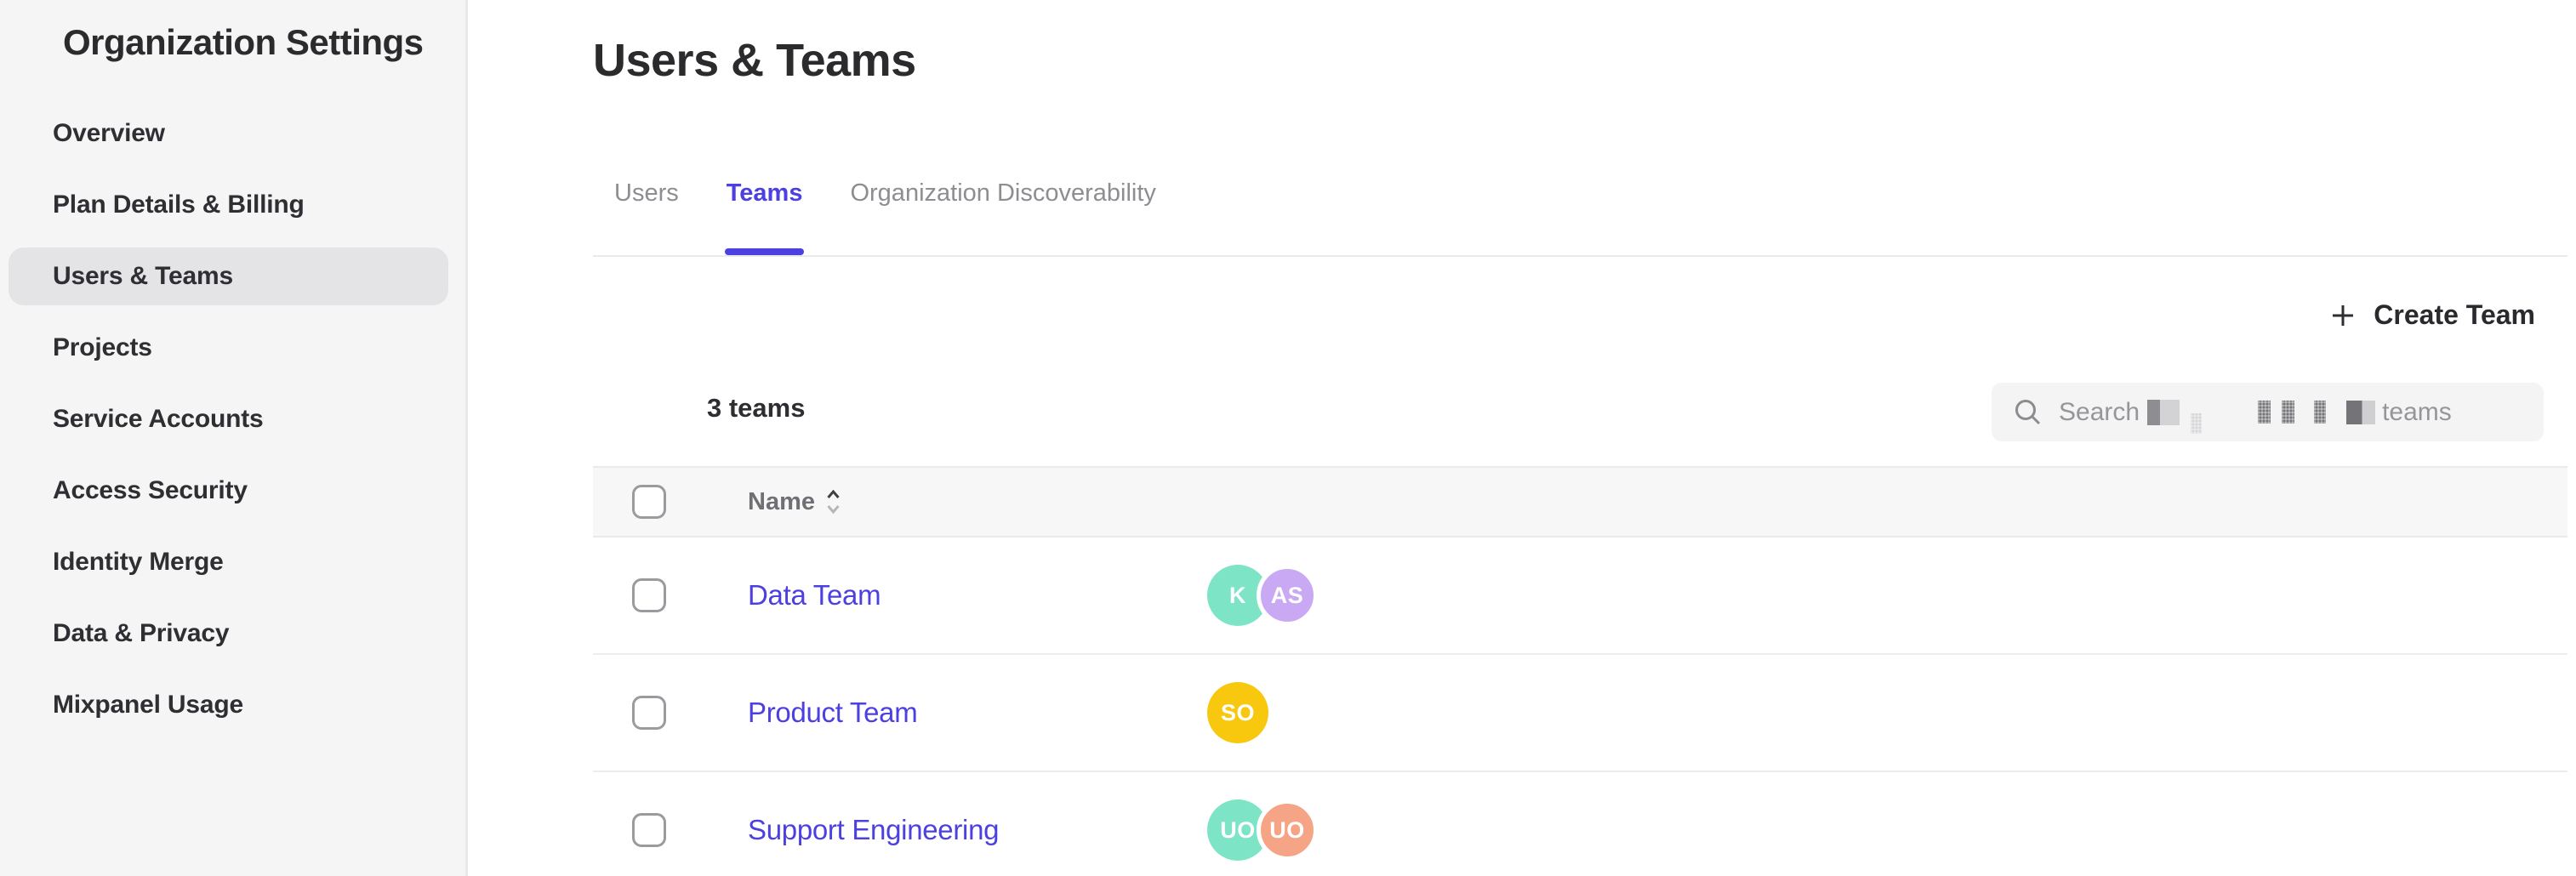 Image resolution: width=2576 pixels, height=876 pixels. I want to click on sidebar-item-service-accounts: Service Accounts, so click(232, 419).